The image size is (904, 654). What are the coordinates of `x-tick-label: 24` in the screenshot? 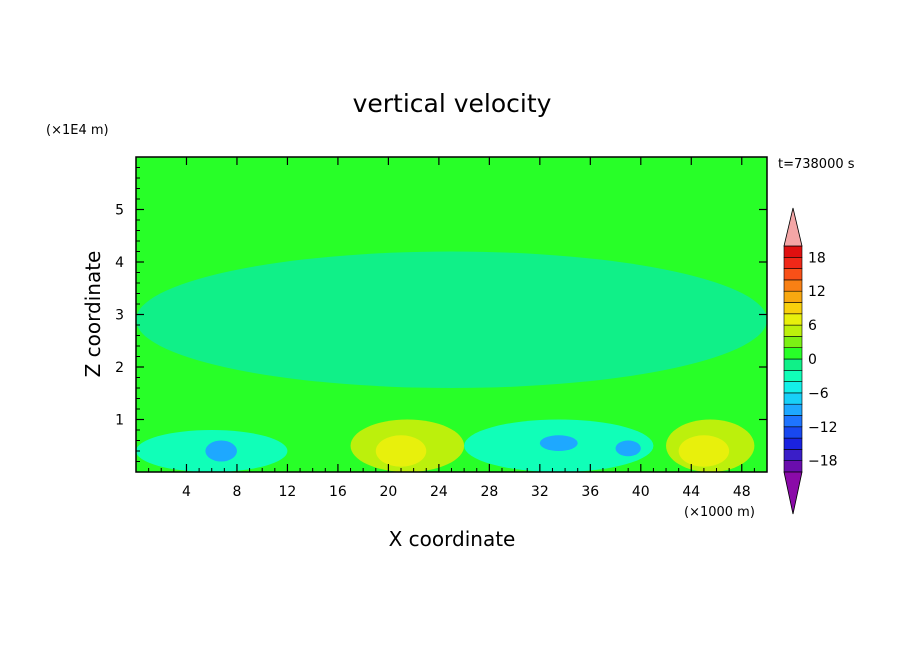 It's located at (439, 492).